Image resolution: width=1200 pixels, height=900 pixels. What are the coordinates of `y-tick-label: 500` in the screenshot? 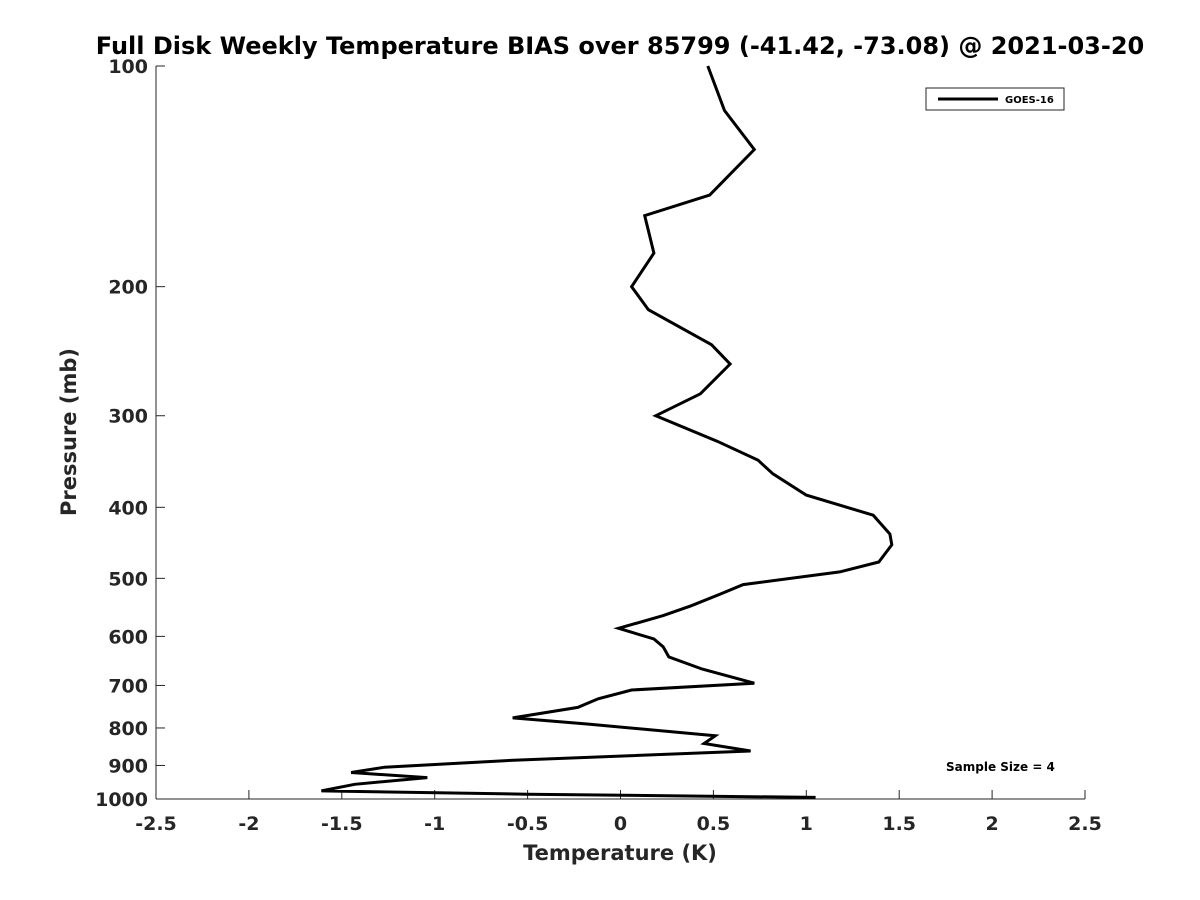 It's located at (128, 579).